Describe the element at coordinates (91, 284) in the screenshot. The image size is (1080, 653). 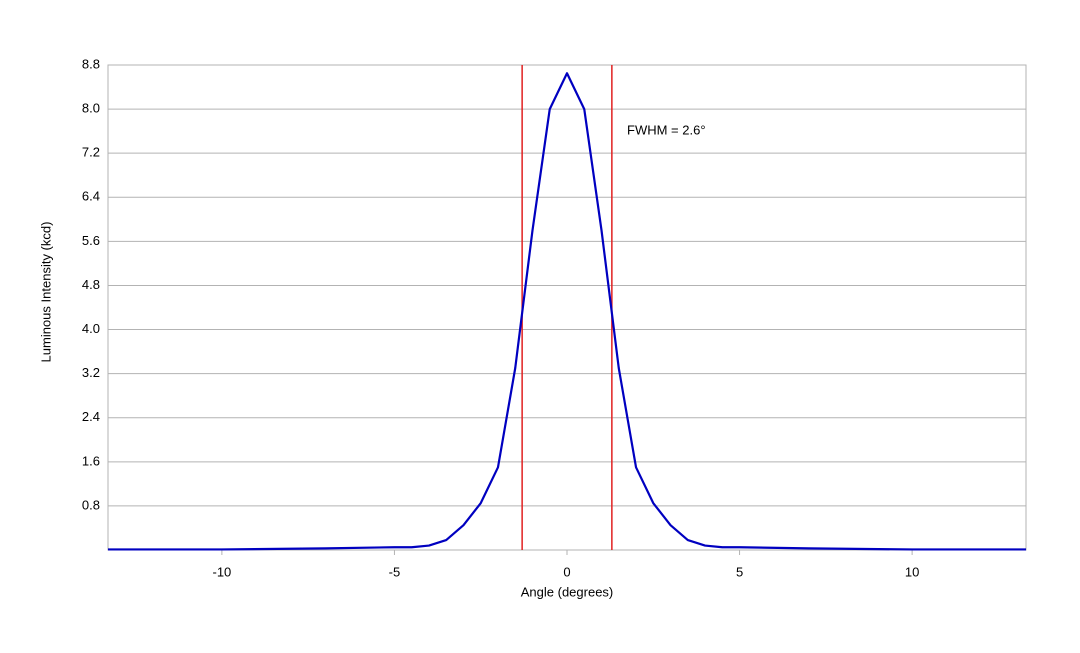
I see `y-tick-label: 4.8` at that location.